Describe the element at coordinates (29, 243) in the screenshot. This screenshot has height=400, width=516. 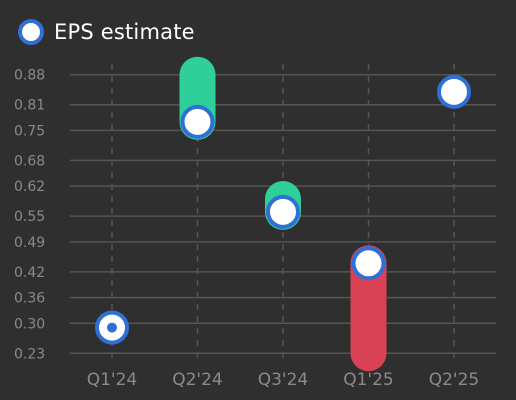
I see `y-tick-label: 0.49` at that location.